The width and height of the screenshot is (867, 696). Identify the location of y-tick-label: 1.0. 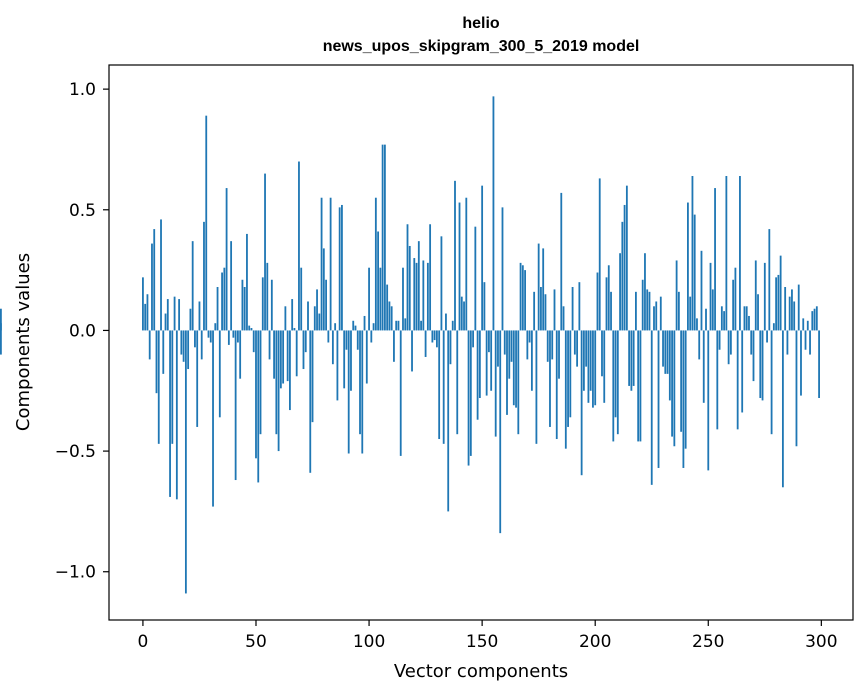
(82, 90).